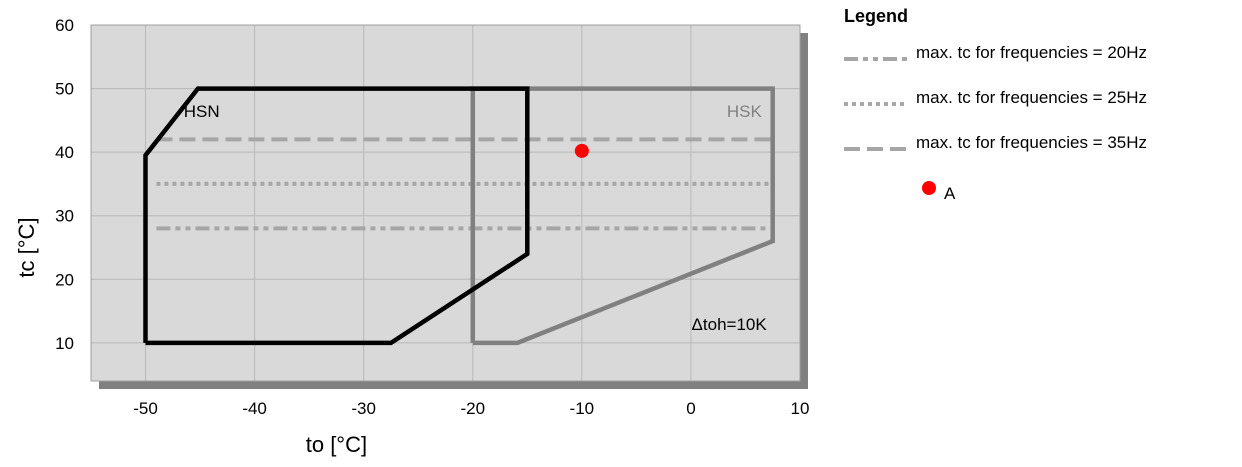 This screenshot has height=467, width=1242. I want to click on x-tick-label: -30, so click(363, 408).